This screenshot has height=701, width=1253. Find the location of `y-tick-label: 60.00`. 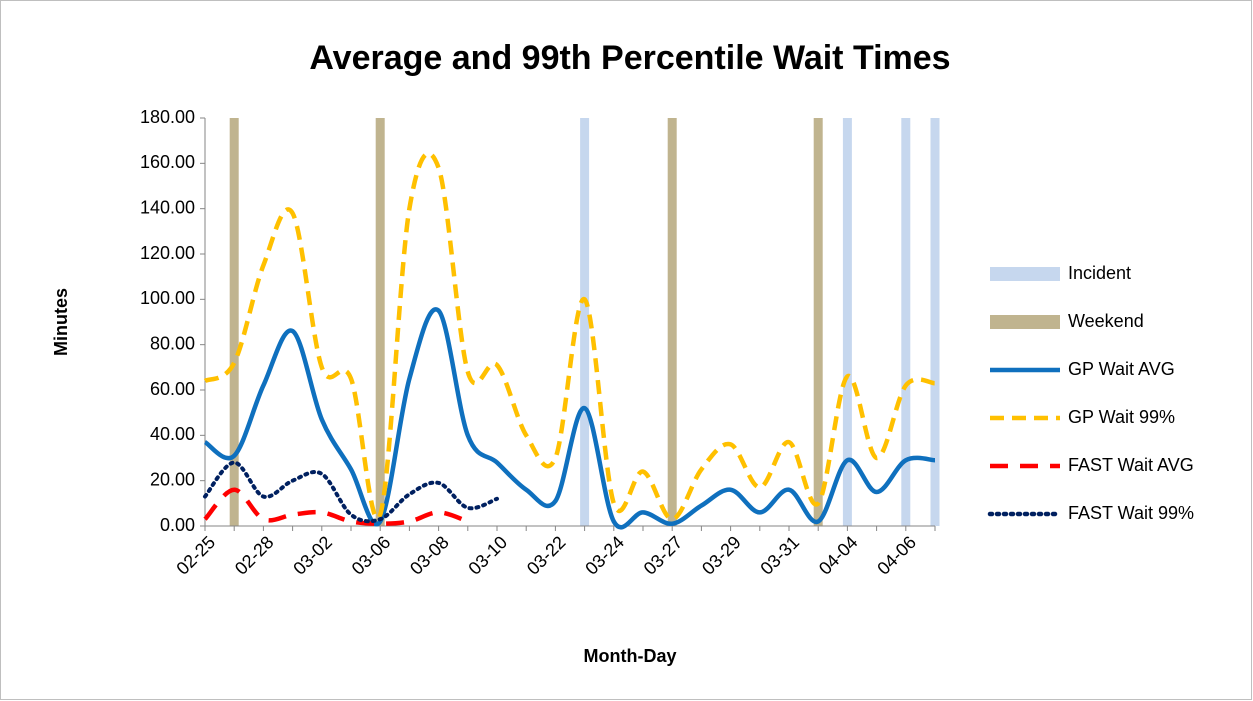

y-tick-label: 60.00 is located at coordinates (172, 389).